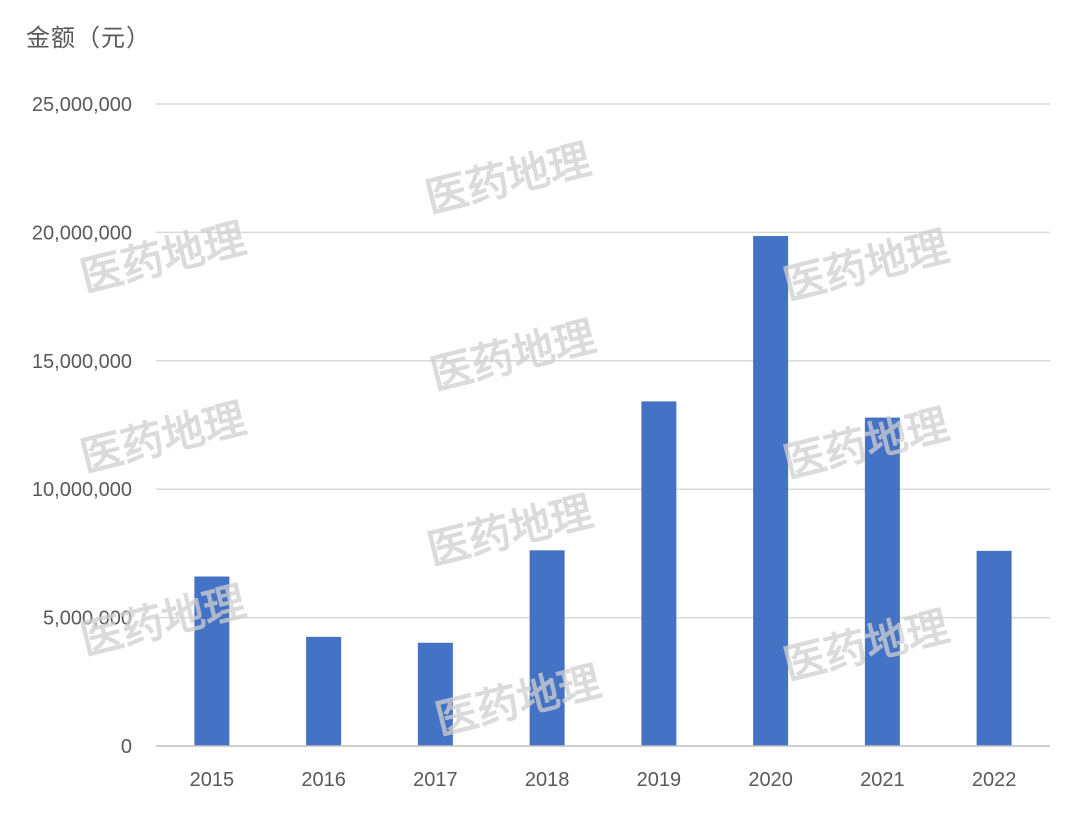  Describe the element at coordinates (771, 491) in the screenshot. I see `bar-2020` at that location.